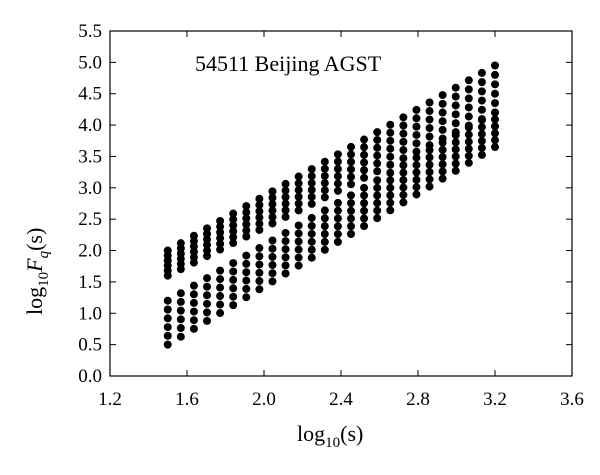  I want to click on x-tick-label: 2.4, so click(341, 399).